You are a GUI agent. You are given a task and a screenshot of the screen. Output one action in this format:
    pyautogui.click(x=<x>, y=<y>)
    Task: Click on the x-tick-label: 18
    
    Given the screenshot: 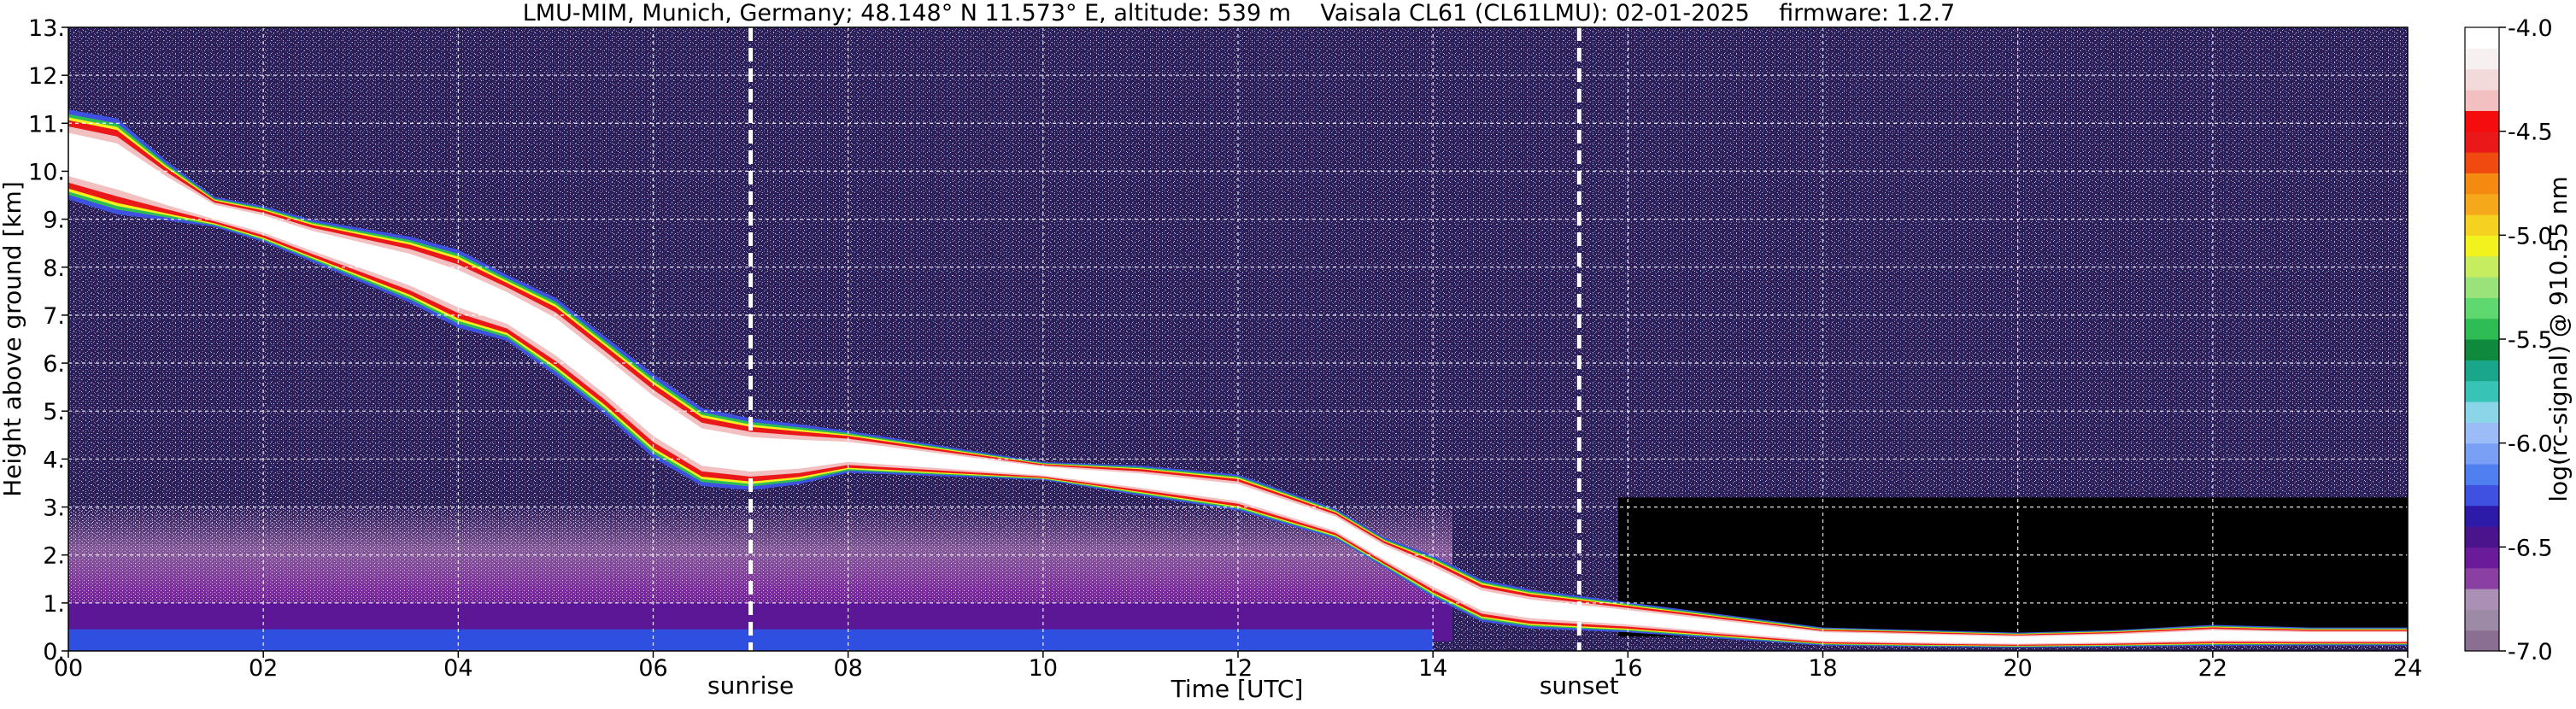 What is the action you would take?
    pyautogui.click(x=1822, y=668)
    